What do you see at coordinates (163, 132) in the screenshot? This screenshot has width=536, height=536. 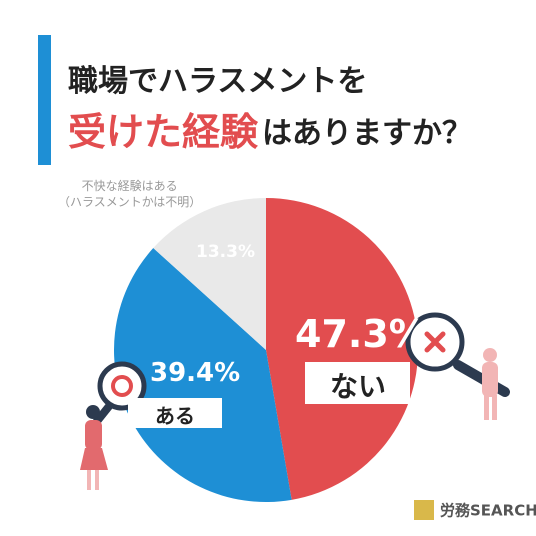 I see `title-highlight: 受けた経験` at bounding box center [163, 132].